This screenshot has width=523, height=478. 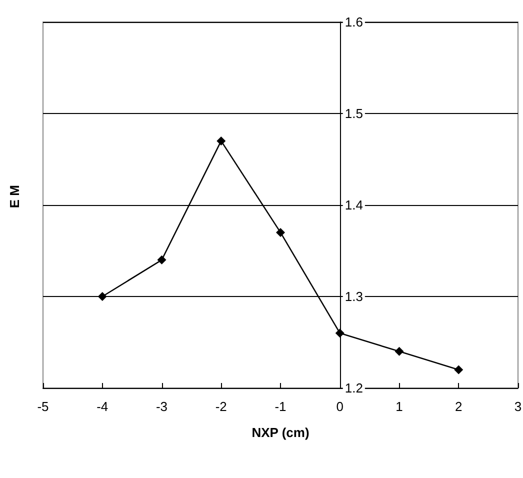 I want to click on x-tick-label: -1, so click(x=280, y=406).